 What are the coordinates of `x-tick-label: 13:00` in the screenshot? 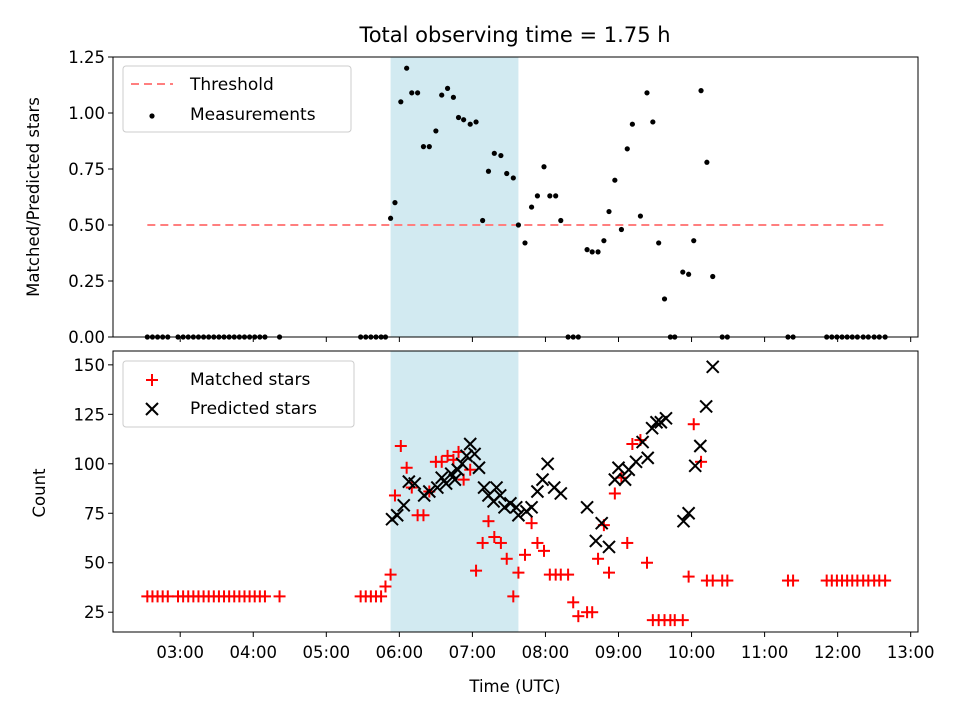 It's located at (911, 652).